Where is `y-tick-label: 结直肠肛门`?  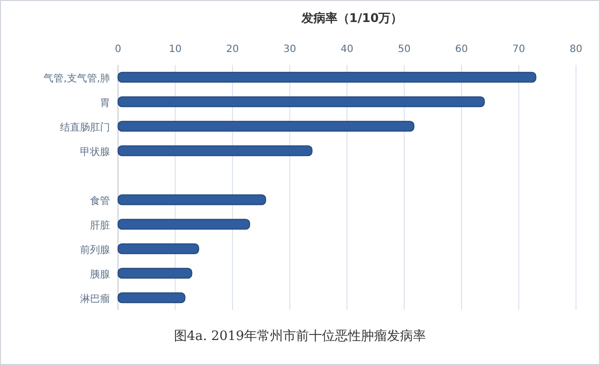
y-tick-label: 结直肠肛门 is located at coordinates (85, 127).